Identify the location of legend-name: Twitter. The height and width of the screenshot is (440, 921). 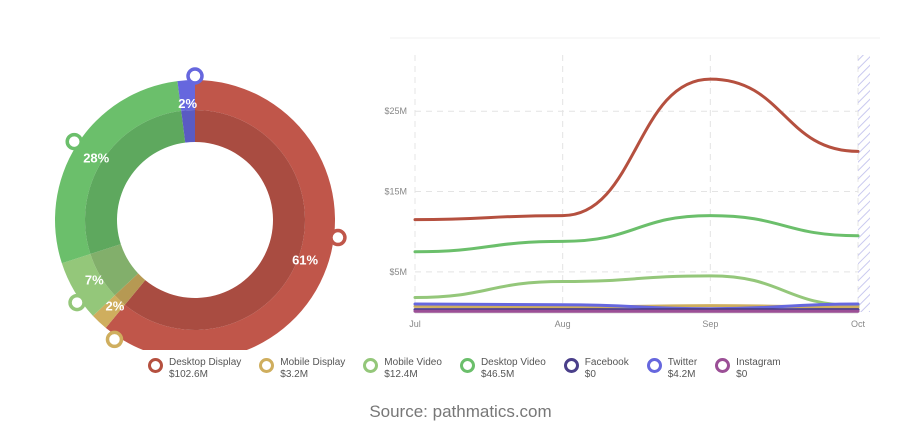
(682, 362).